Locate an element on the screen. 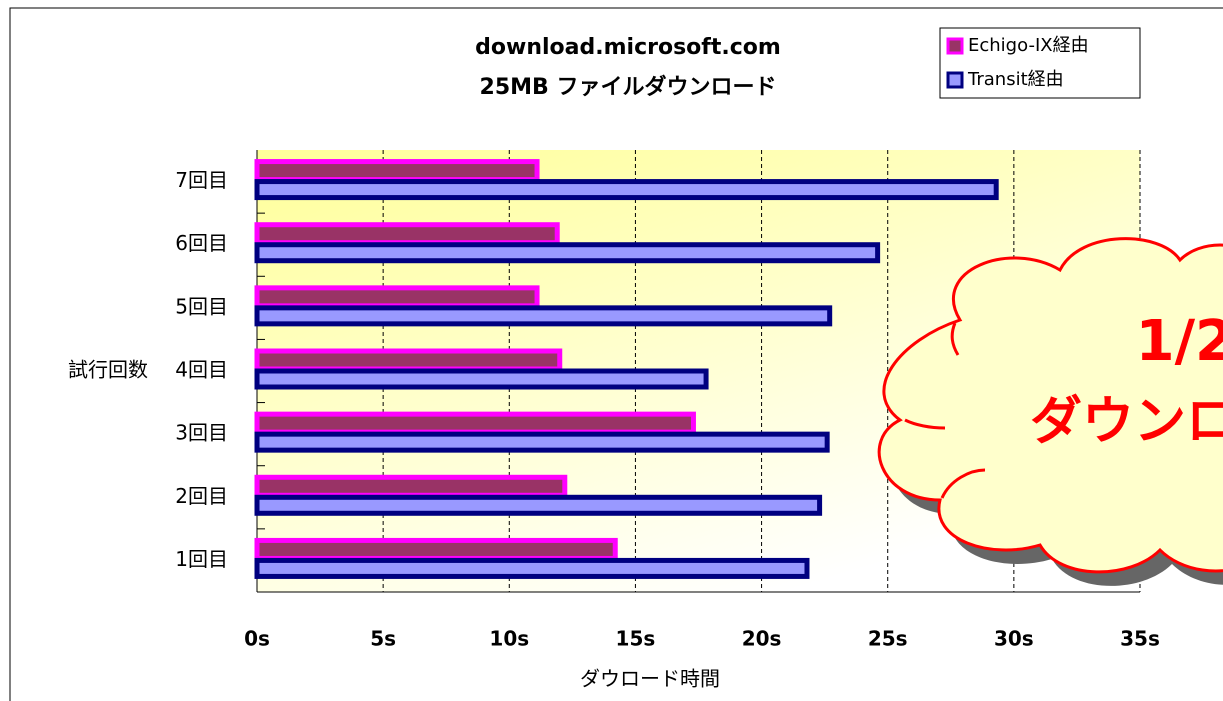 This screenshot has height=701, width=1223. y-tick-label: 4回目 is located at coordinates (201, 370).